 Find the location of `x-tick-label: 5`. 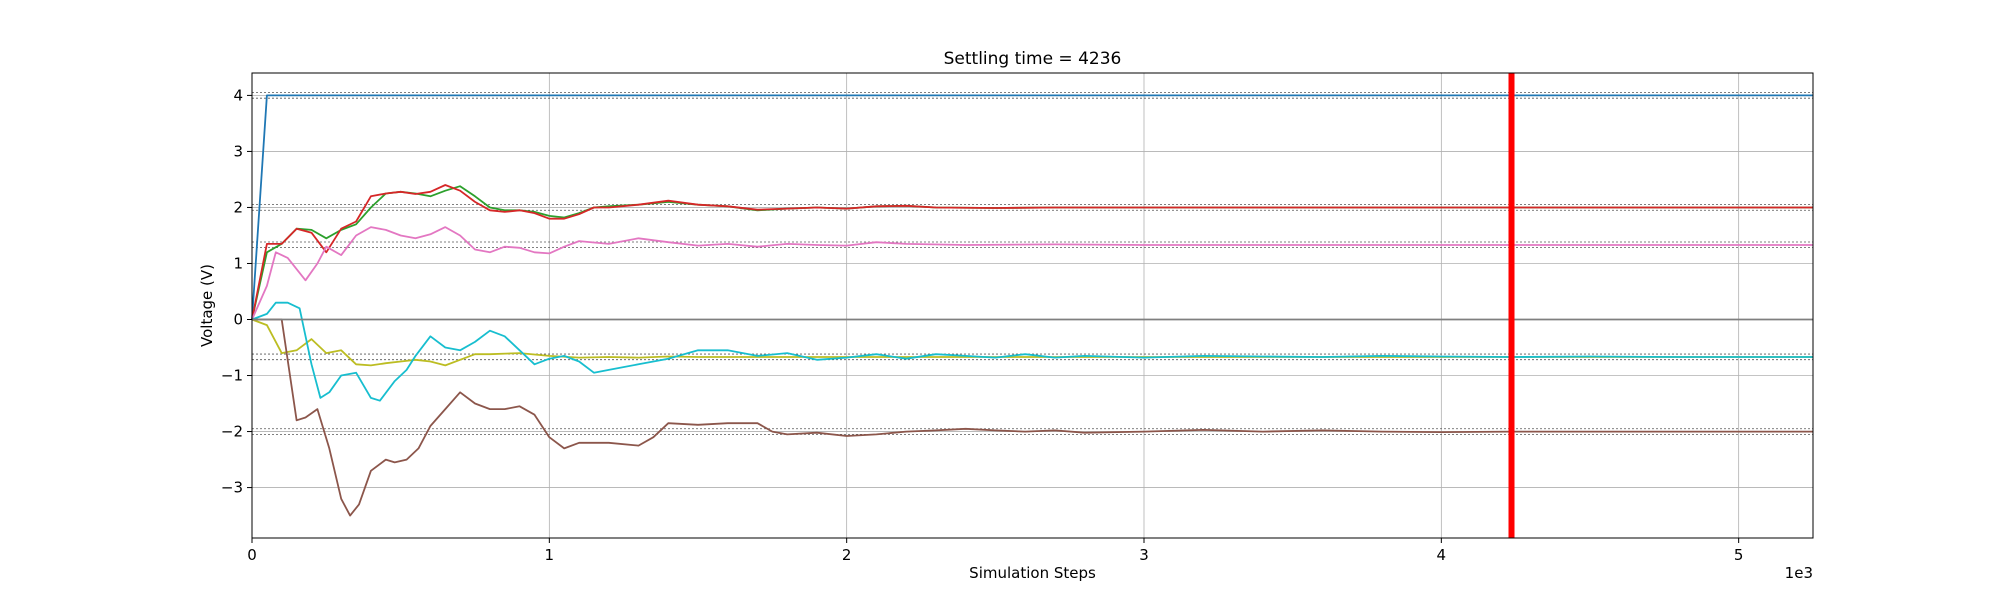

x-tick-label: 5 is located at coordinates (1739, 555).